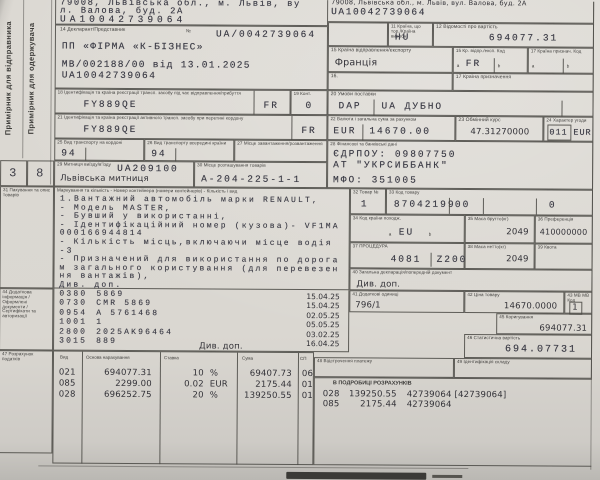  I want to click on tax-header-base: Основа нарахування, so click(107, 357).